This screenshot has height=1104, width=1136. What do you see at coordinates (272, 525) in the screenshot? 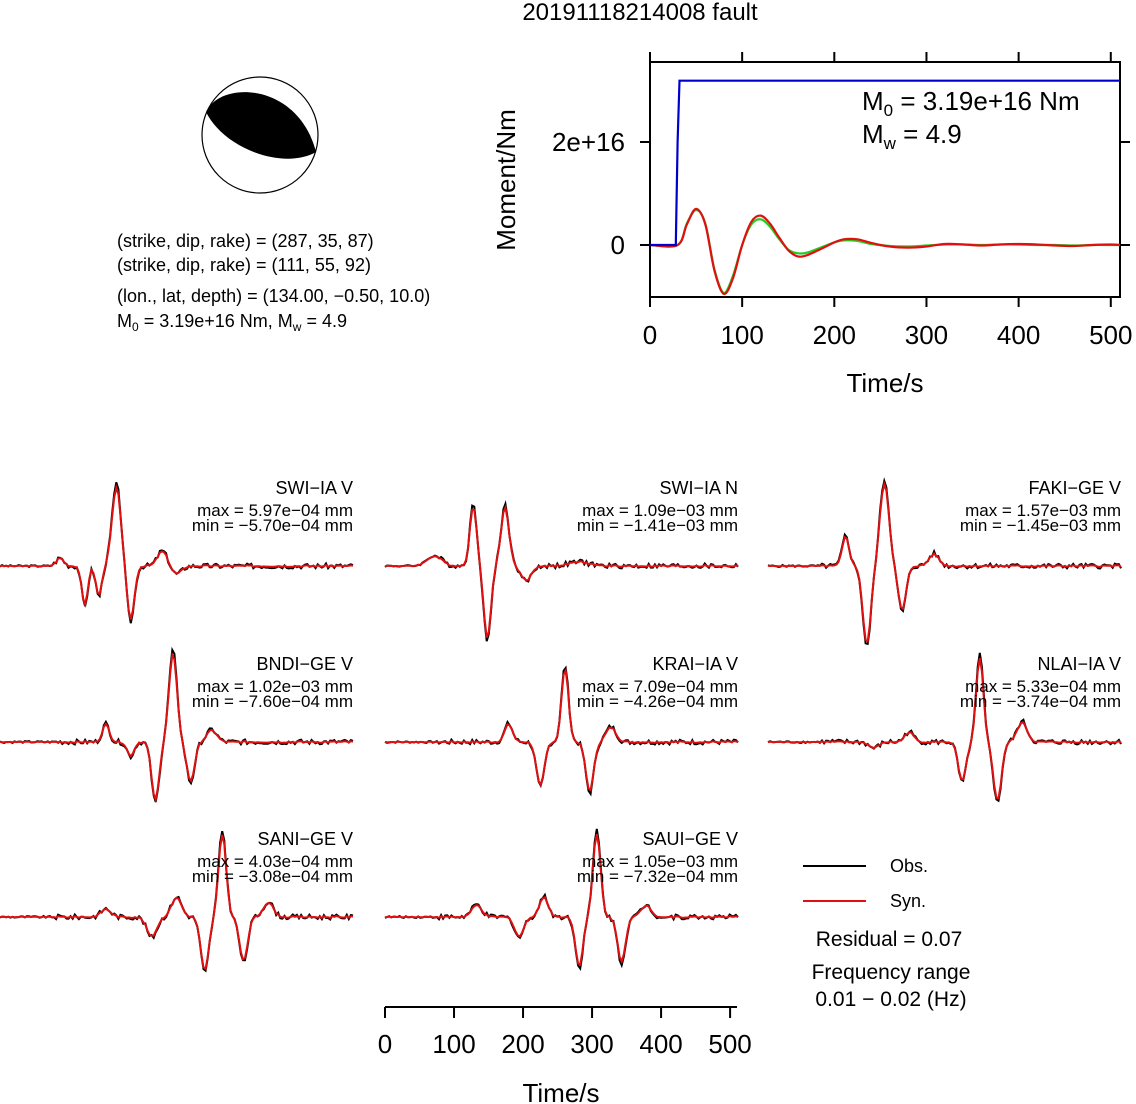
I see `station-min: min = −5.70e−04 mm` at bounding box center [272, 525].